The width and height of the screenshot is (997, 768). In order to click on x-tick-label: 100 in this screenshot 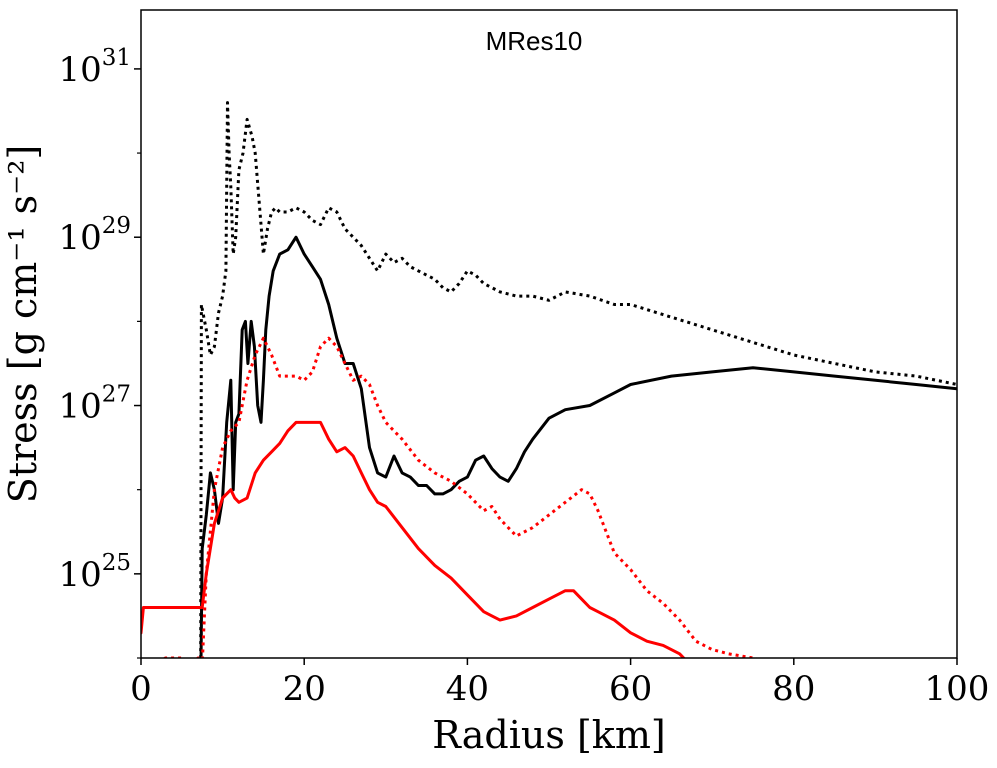, I will do `click(957, 689)`.